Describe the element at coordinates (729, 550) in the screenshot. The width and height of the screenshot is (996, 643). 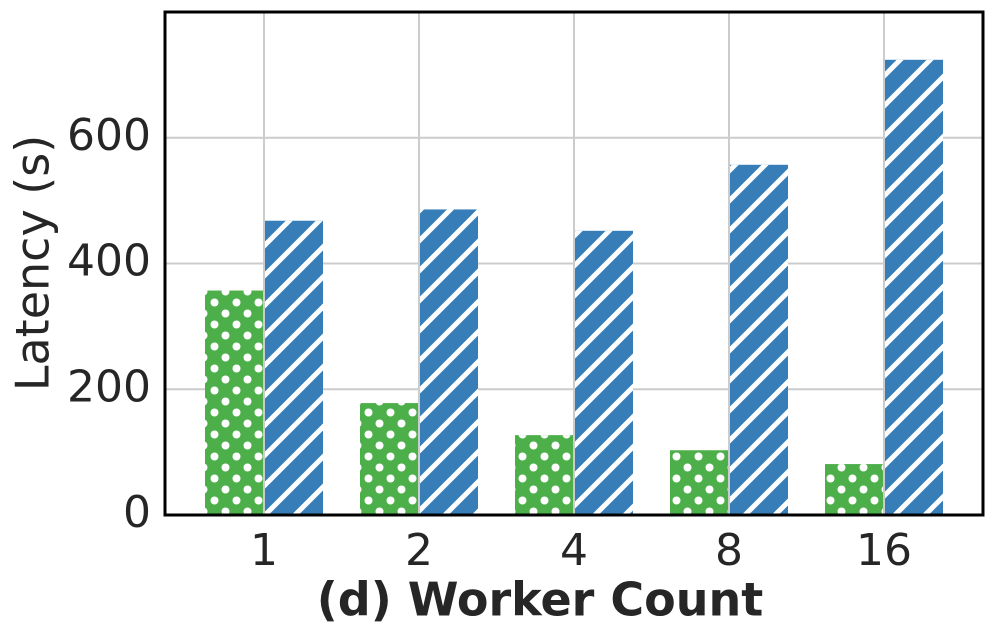
I see `x-tick-label: 8` at that location.